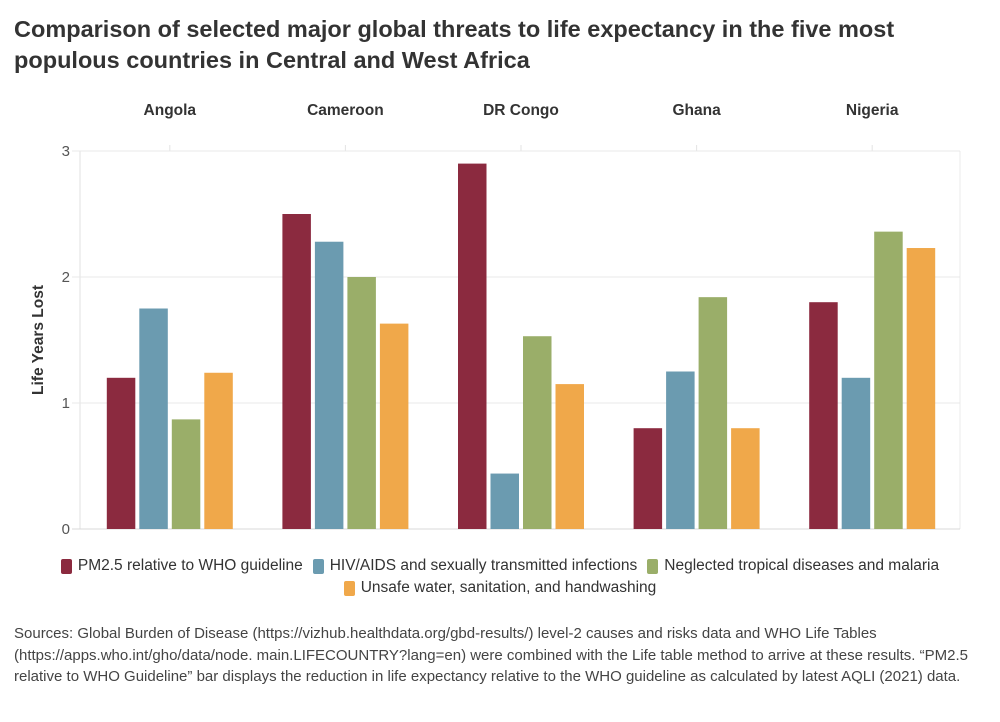  I want to click on legend-item: PM2.5 relative to WHO guideline, so click(181, 566).